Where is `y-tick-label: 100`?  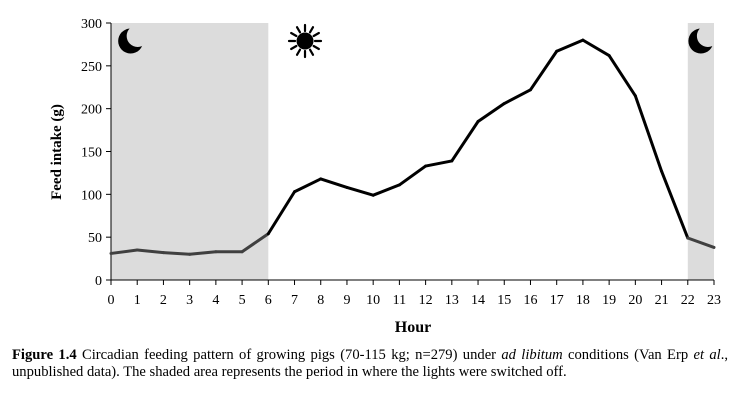 y-tick-label: 100 is located at coordinates (91, 195).